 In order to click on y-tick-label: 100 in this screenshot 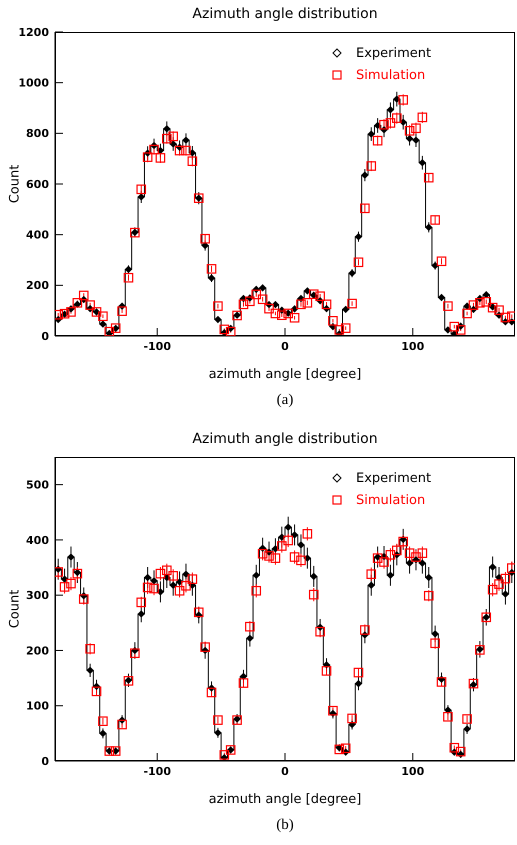, I will do `click(38, 706)`.